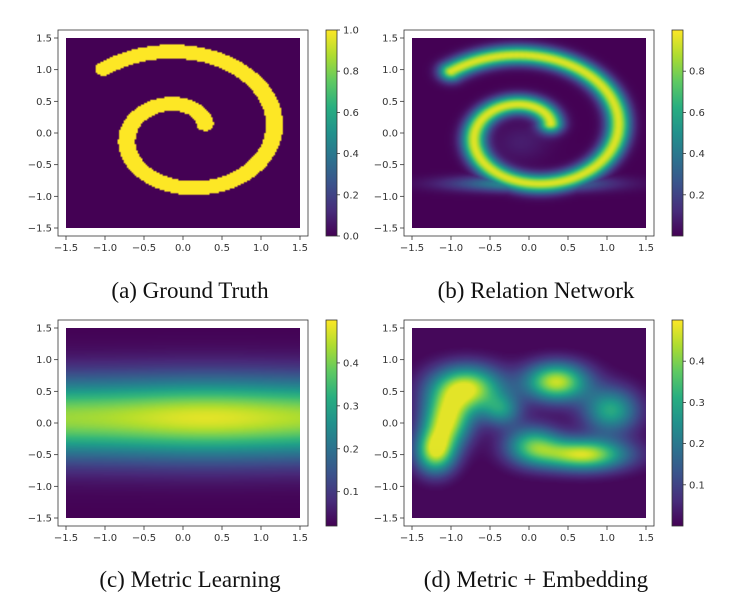  What do you see at coordinates (536, 290) in the screenshot?
I see `panel-caption: (b) Relation Network` at bounding box center [536, 290].